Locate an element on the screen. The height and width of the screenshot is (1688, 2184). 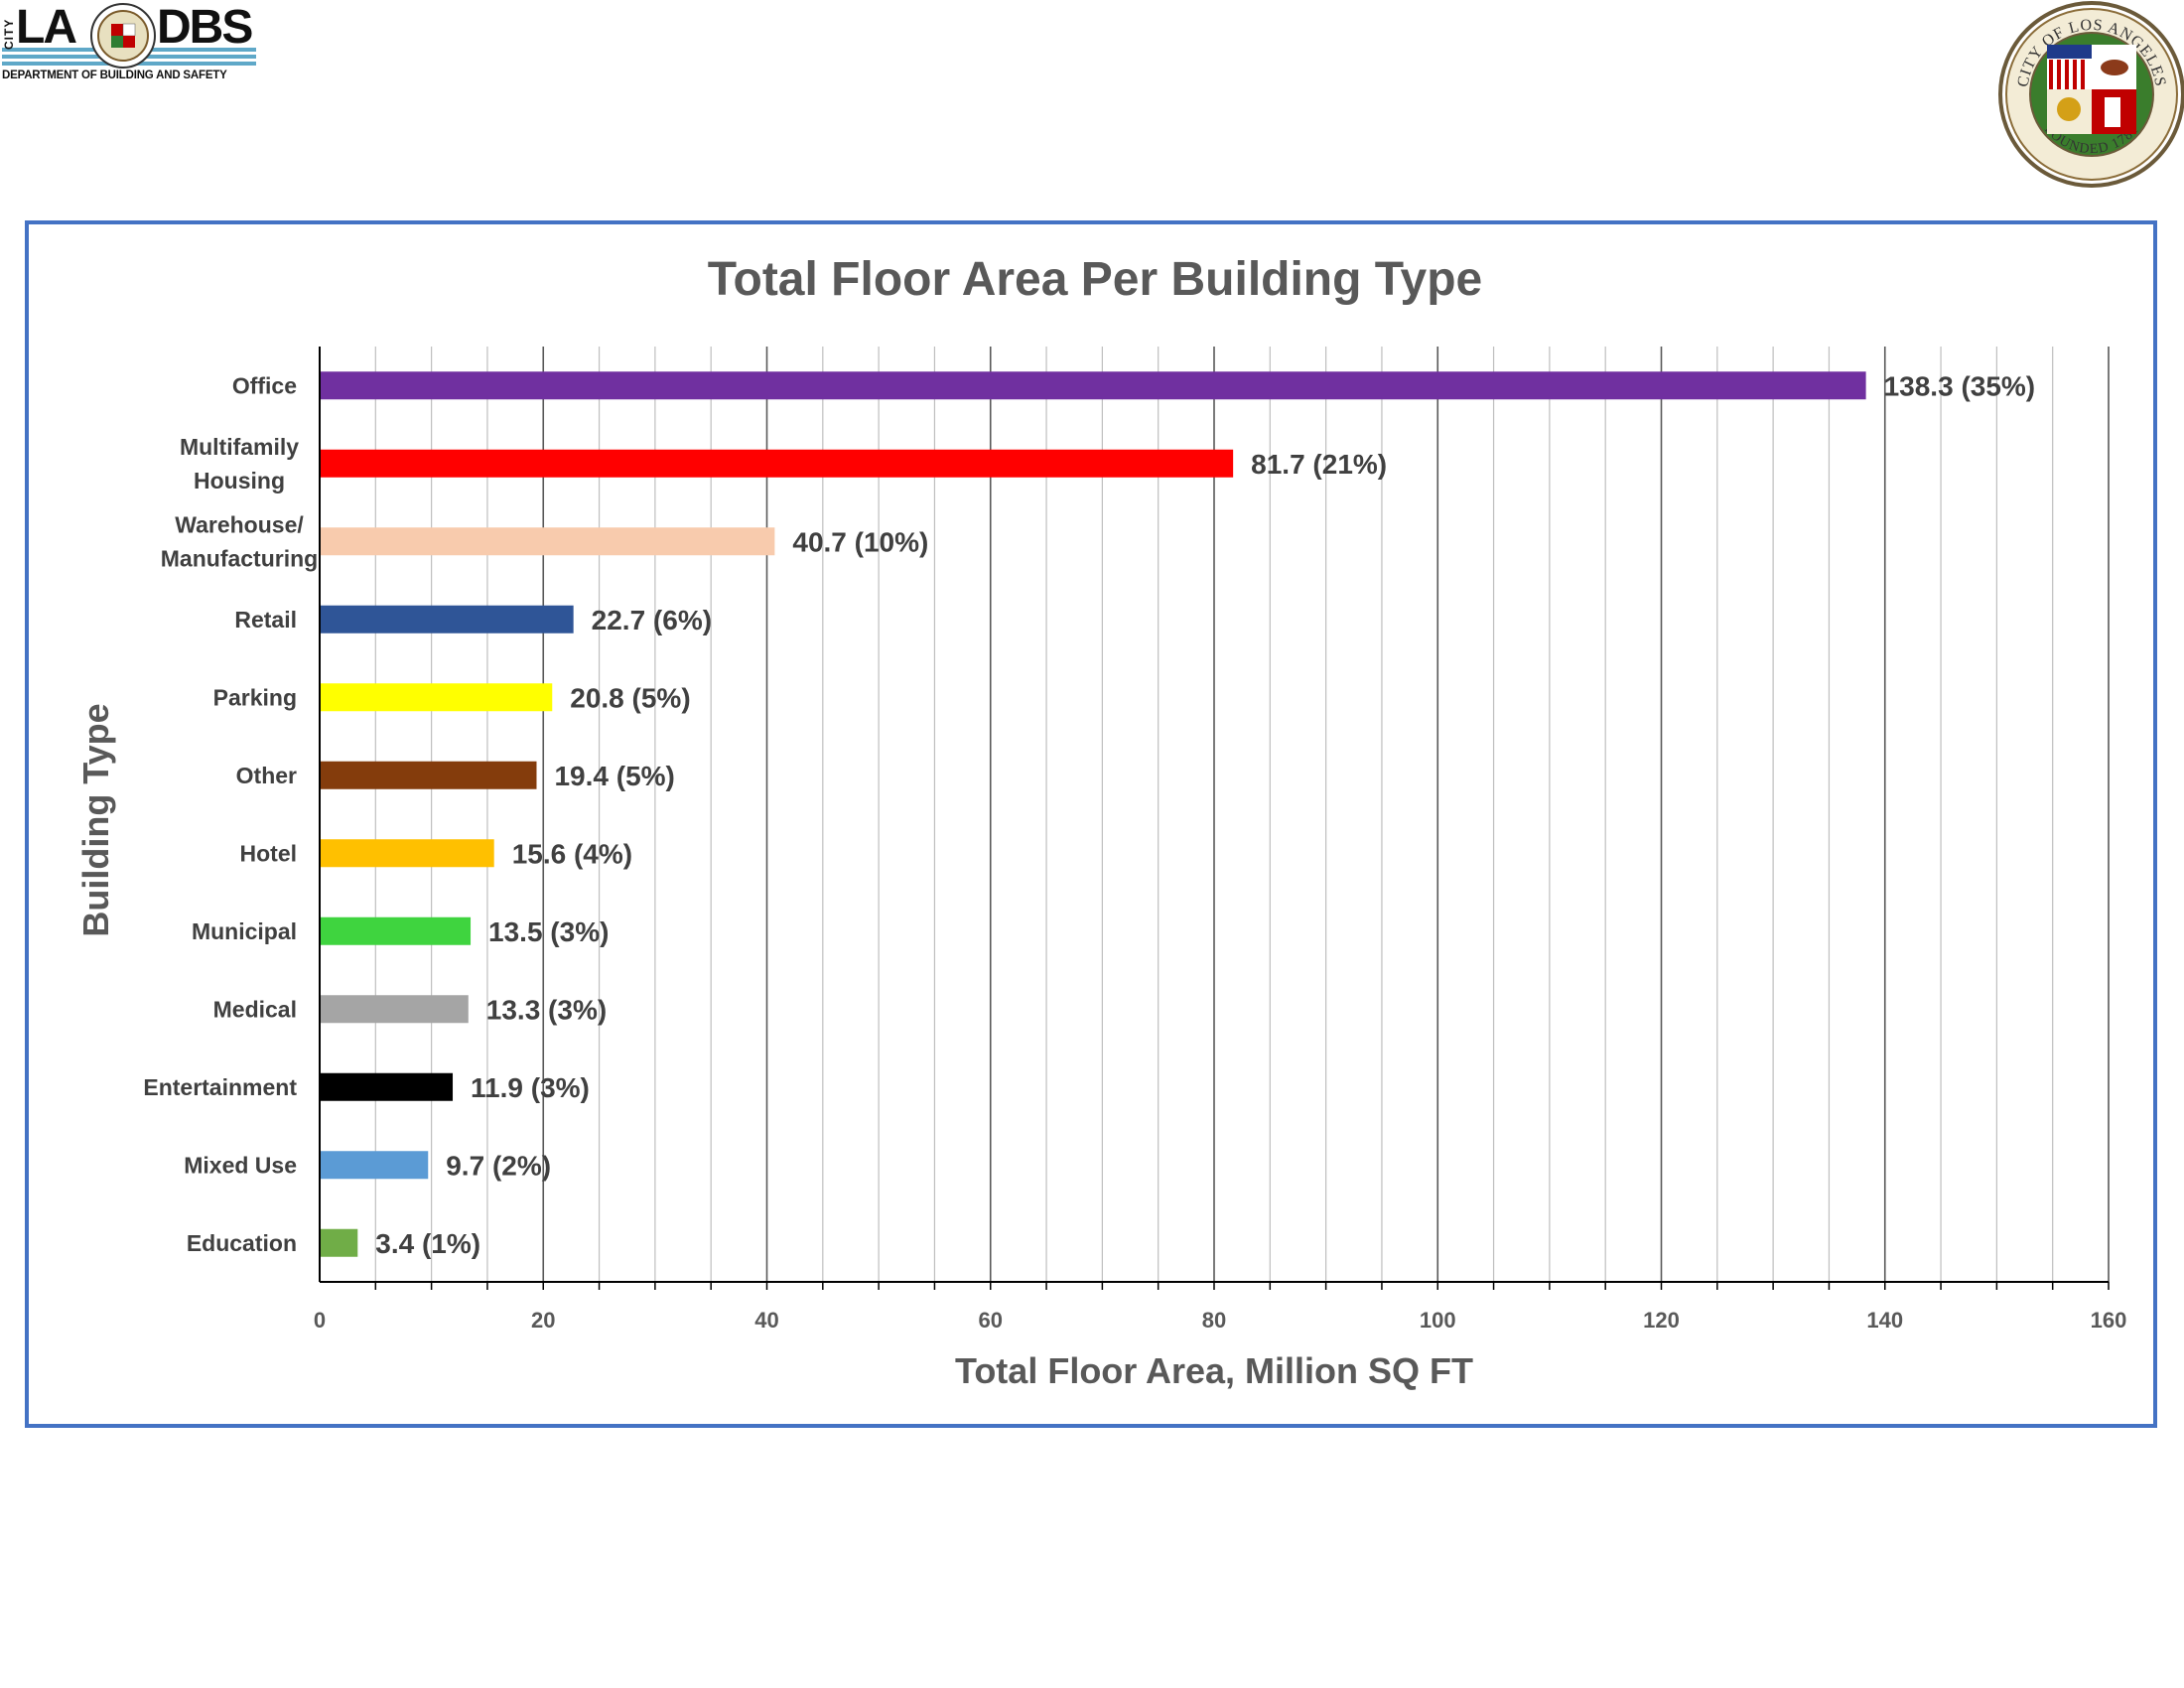
category-label: Warehouse/Manufacturing is located at coordinates (239, 541).